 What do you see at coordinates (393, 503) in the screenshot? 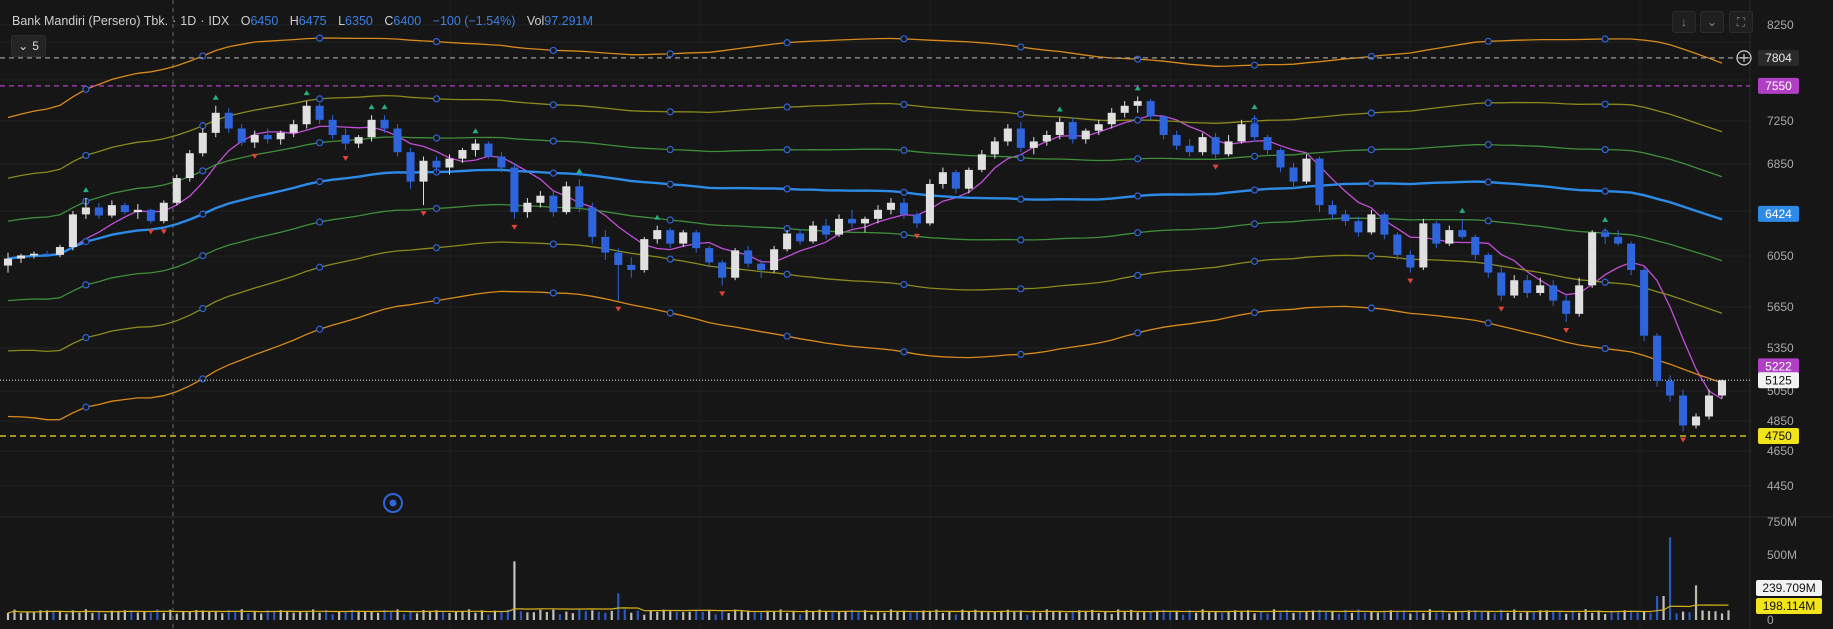
I see `playback-icon` at bounding box center [393, 503].